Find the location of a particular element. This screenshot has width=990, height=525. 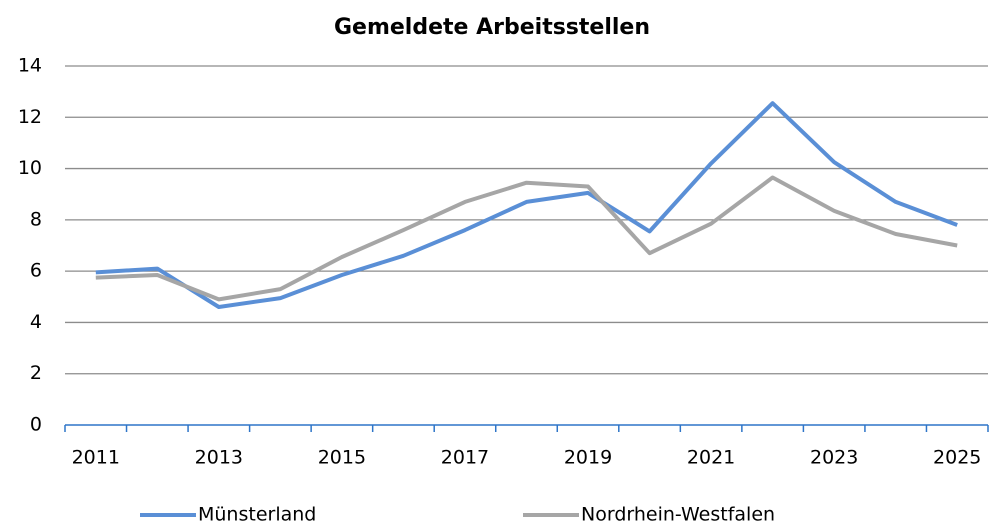

x-tick-label: 2011 is located at coordinates (96, 458).